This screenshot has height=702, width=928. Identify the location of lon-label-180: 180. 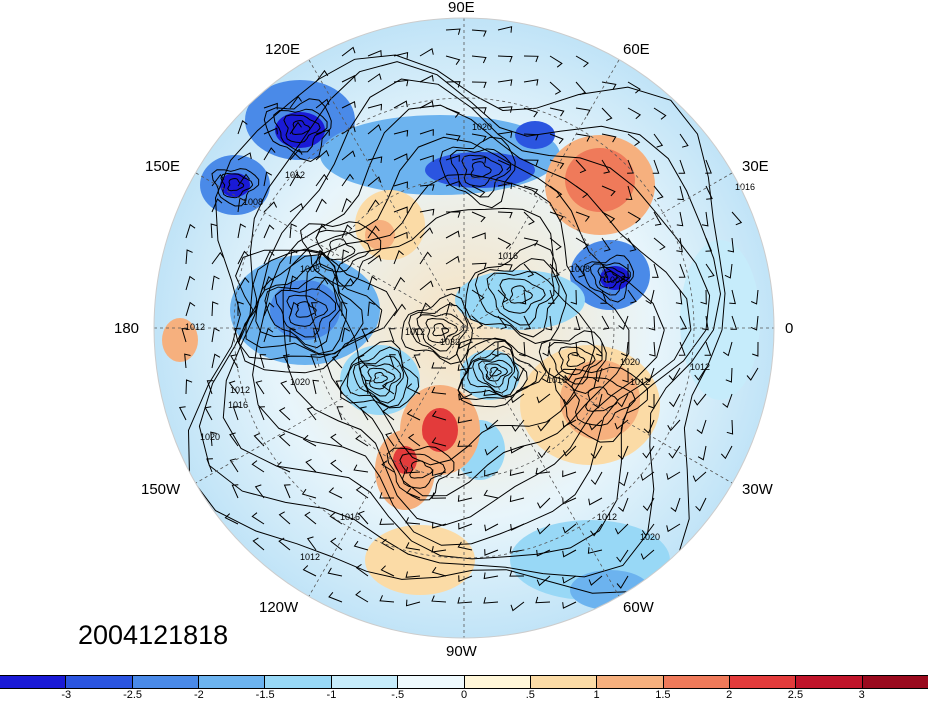
(127, 328).